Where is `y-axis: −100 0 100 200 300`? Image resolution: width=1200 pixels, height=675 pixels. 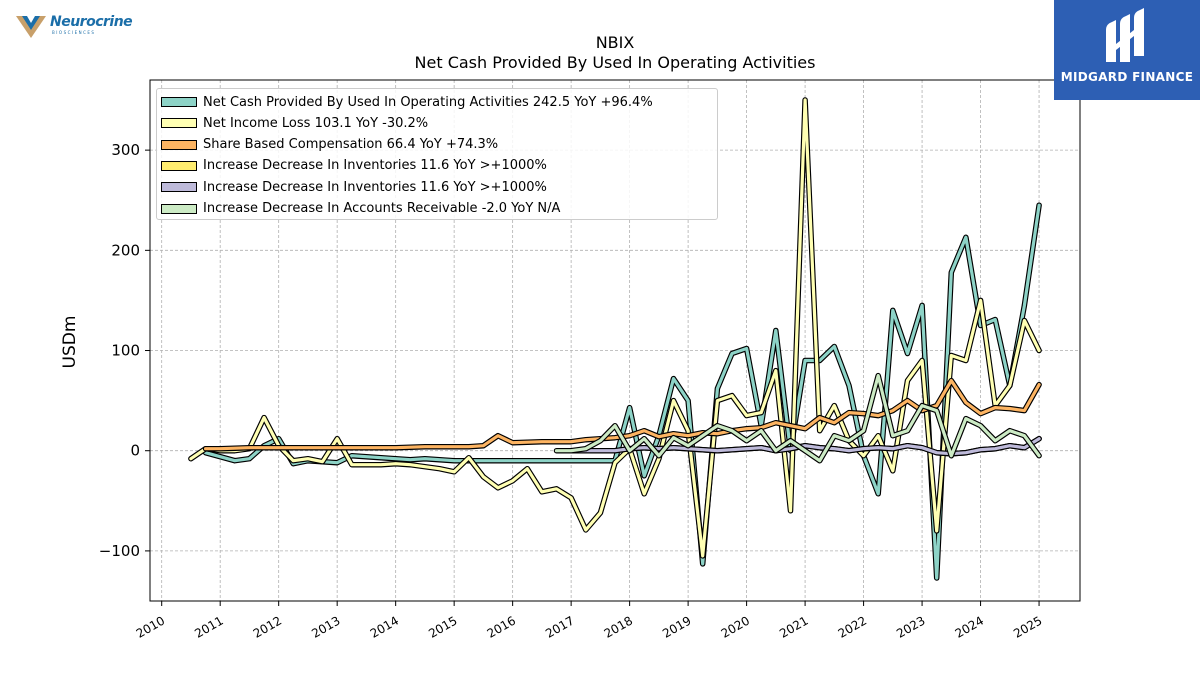
y-axis: −100 0 100 200 300 is located at coordinates (124, 350).